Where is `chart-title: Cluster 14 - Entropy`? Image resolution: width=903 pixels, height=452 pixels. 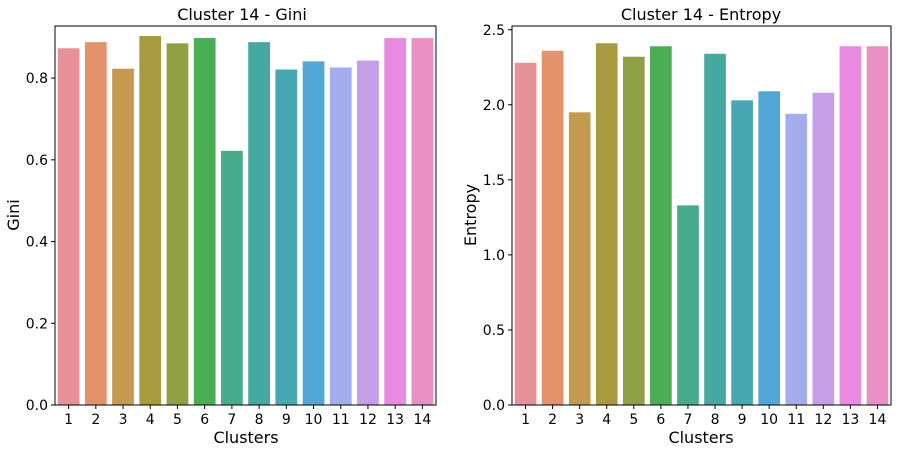 chart-title: Cluster 14 - Entropy is located at coordinates (701, 14).